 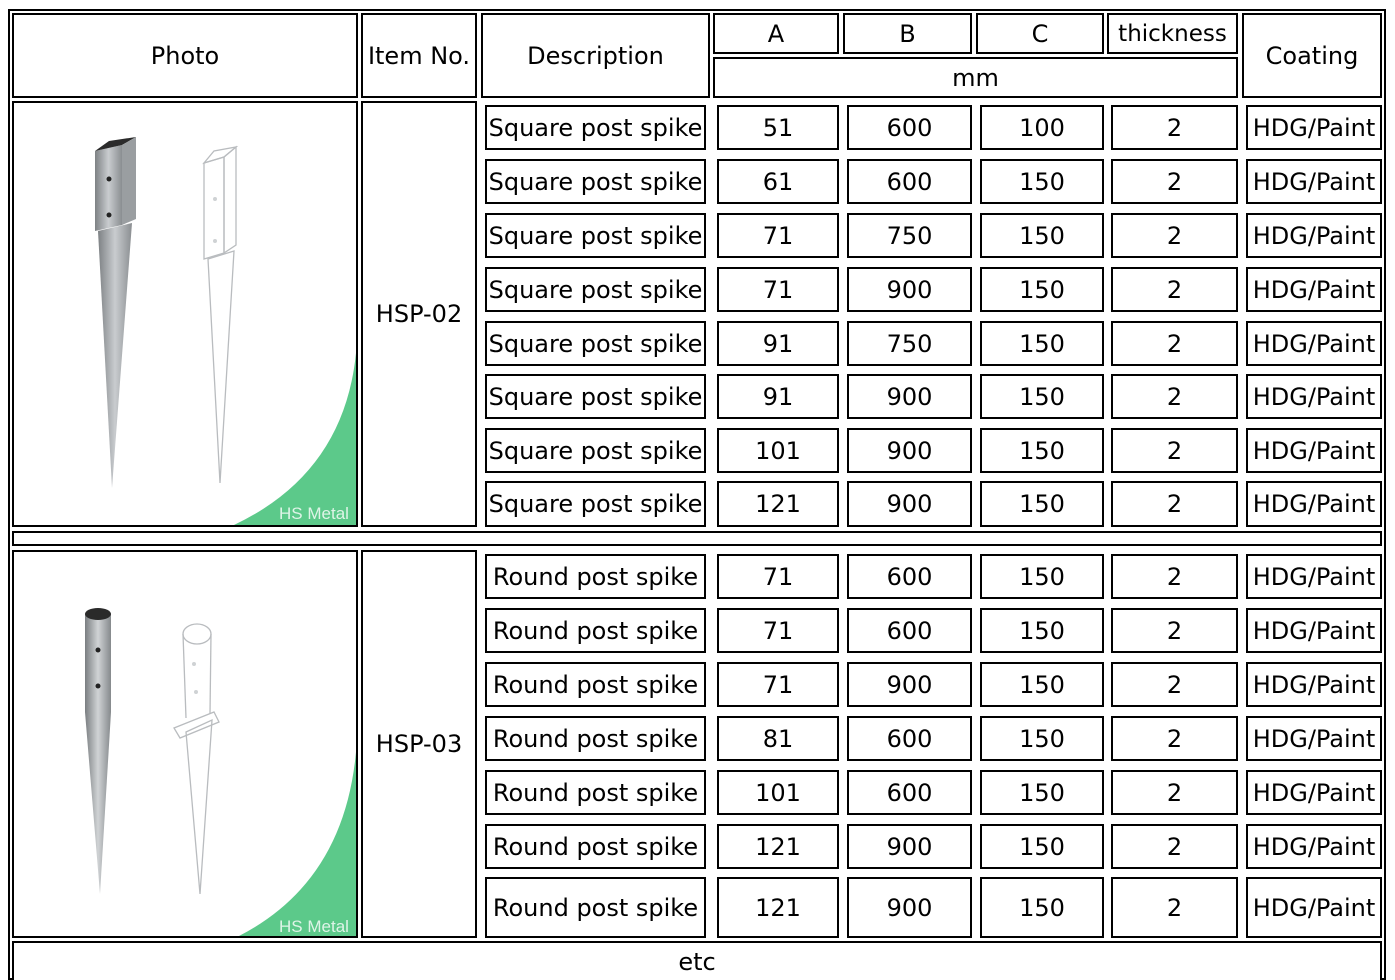 I want to click on footer-etc: etc, so click(x=697, y=960).